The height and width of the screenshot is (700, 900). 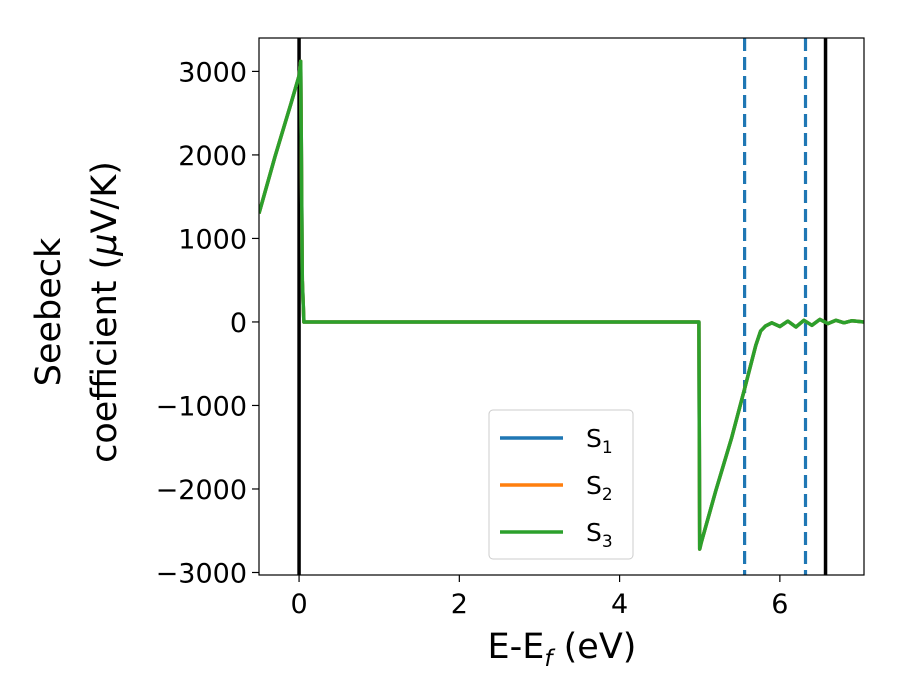 I want to click on y-tick-label-2000: 2000, so click(x=212, y=156).